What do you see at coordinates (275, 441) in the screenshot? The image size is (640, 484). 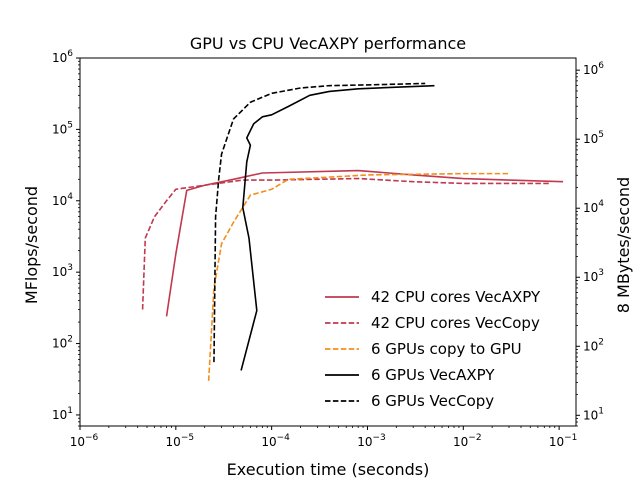 I see `x-tick-label: 10⁻⁴` at bounding box center [275, 441].